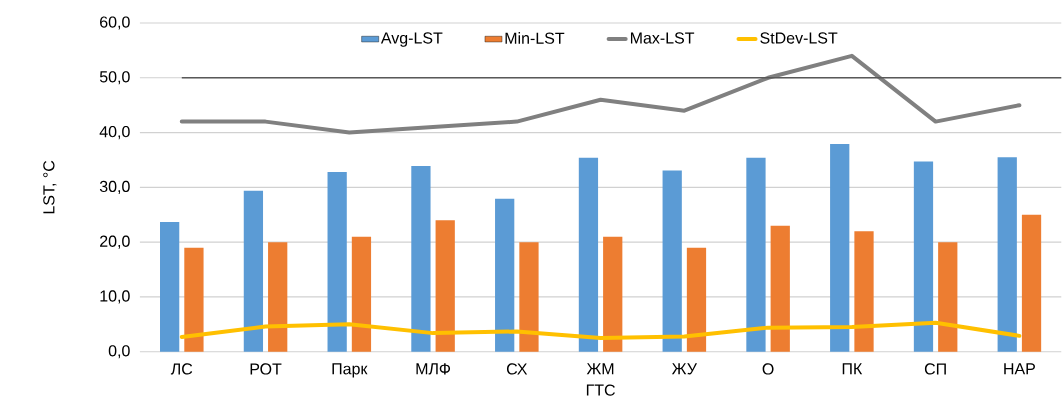  I want to click on x-axis-title: ГТС, so click(600, 390).